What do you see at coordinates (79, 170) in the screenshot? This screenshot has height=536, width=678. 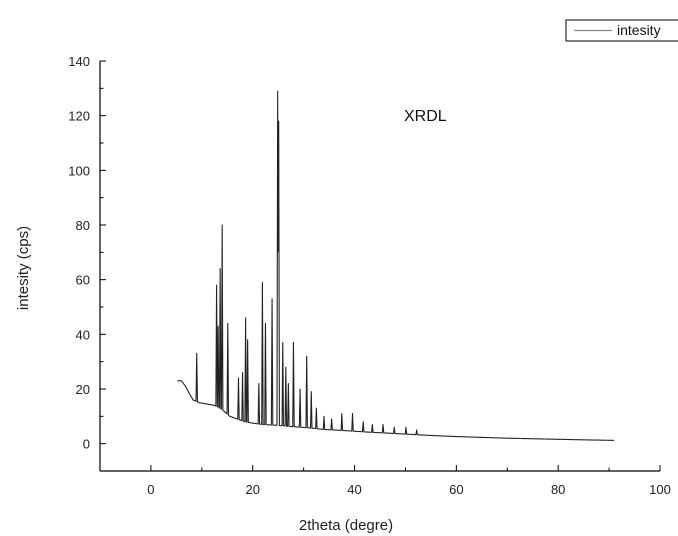 I see `y-tick-label: 100` at bounding box center [79, 170].